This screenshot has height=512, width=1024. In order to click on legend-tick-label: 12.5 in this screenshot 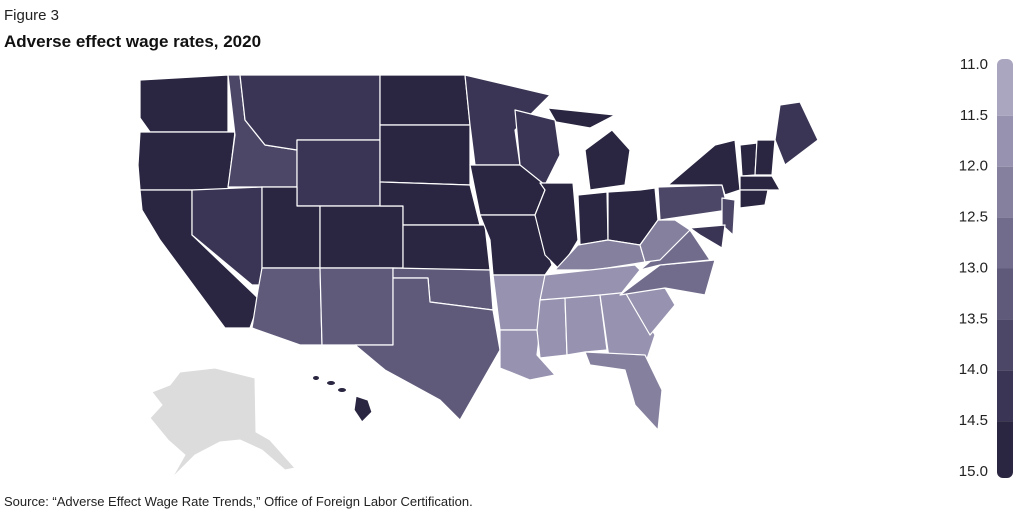, I will do `click(973, 217)`.